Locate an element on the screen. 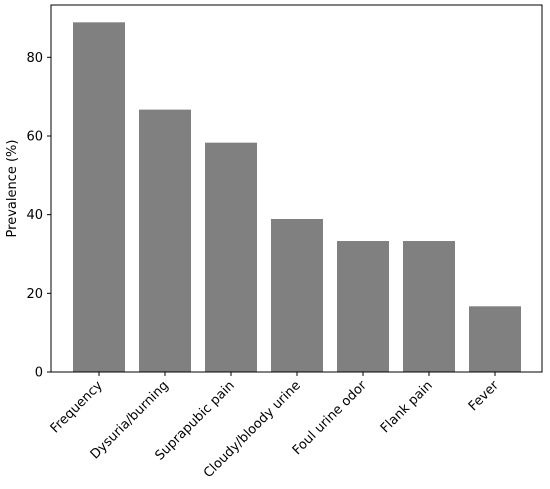  y-tick-label: 80 is located at coordinates (34, 58).